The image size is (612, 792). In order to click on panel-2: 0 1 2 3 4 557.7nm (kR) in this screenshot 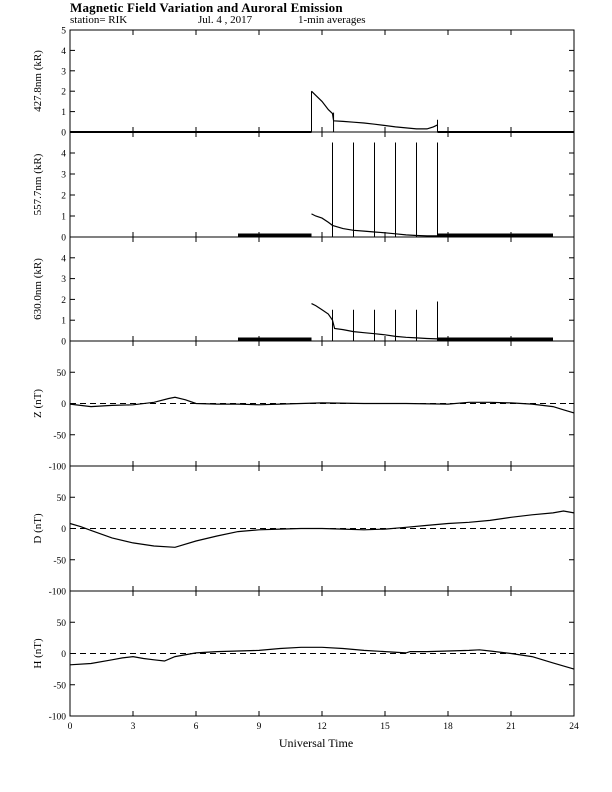, I will do `click(303, 187)`.